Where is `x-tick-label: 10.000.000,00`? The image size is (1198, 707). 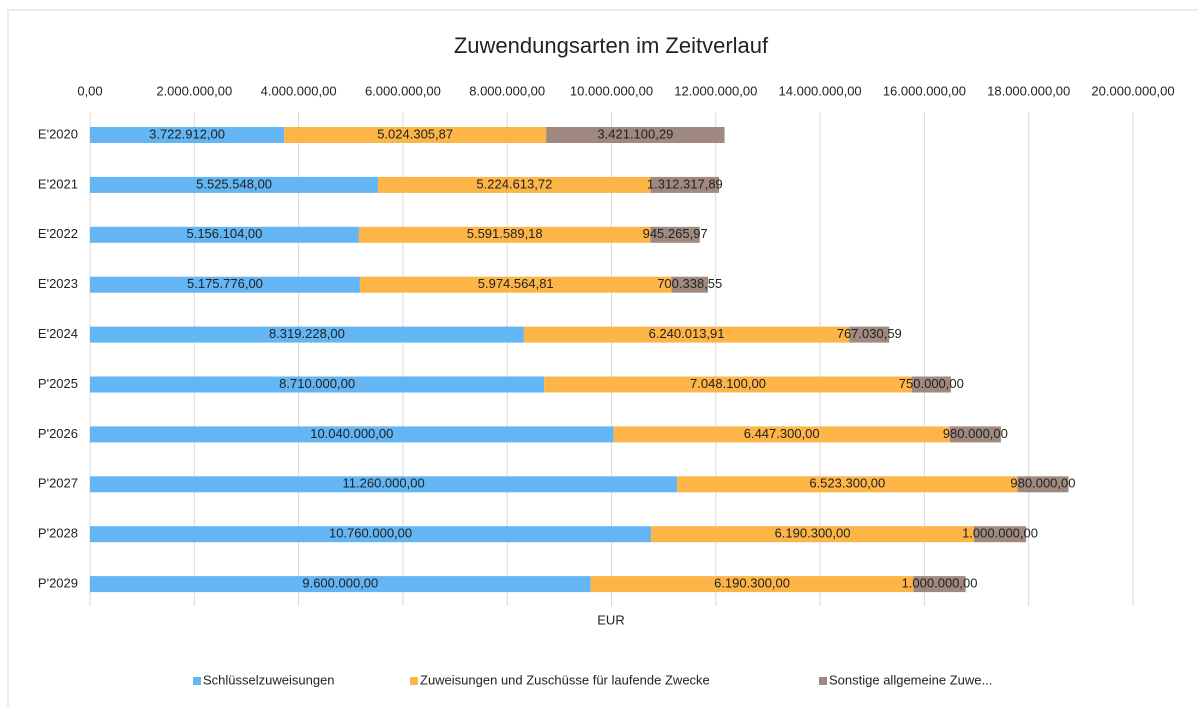
x-tick-label: 10.000.000,00 is located at coordinates (611, 90).